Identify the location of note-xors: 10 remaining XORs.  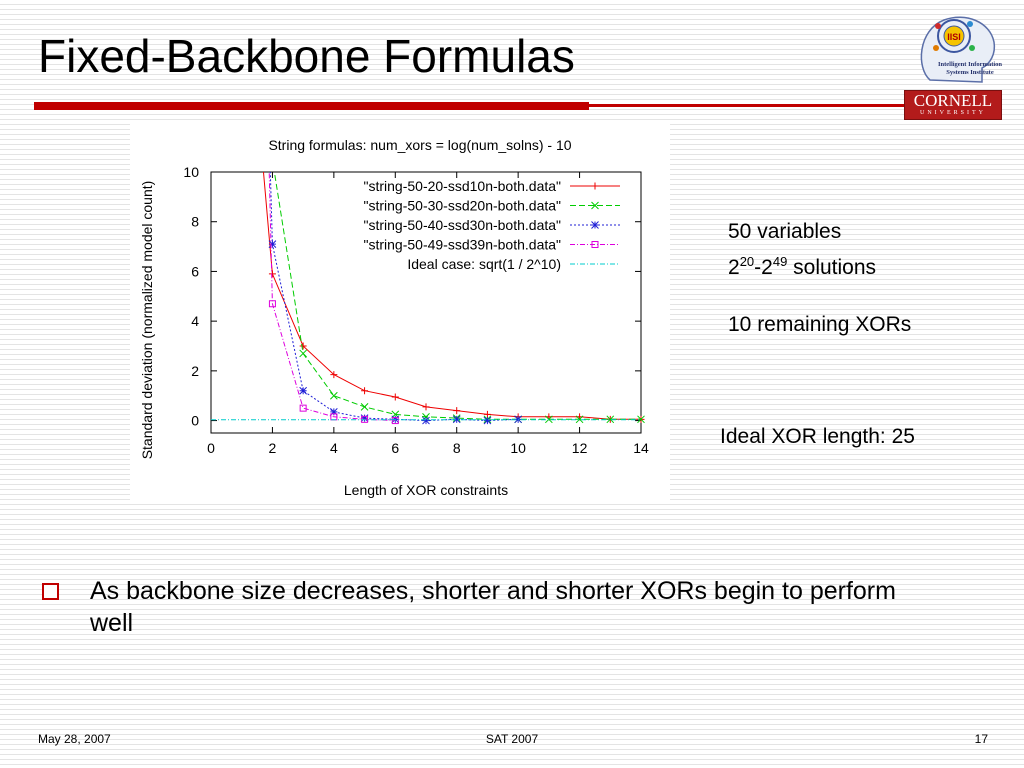
(820, 324).